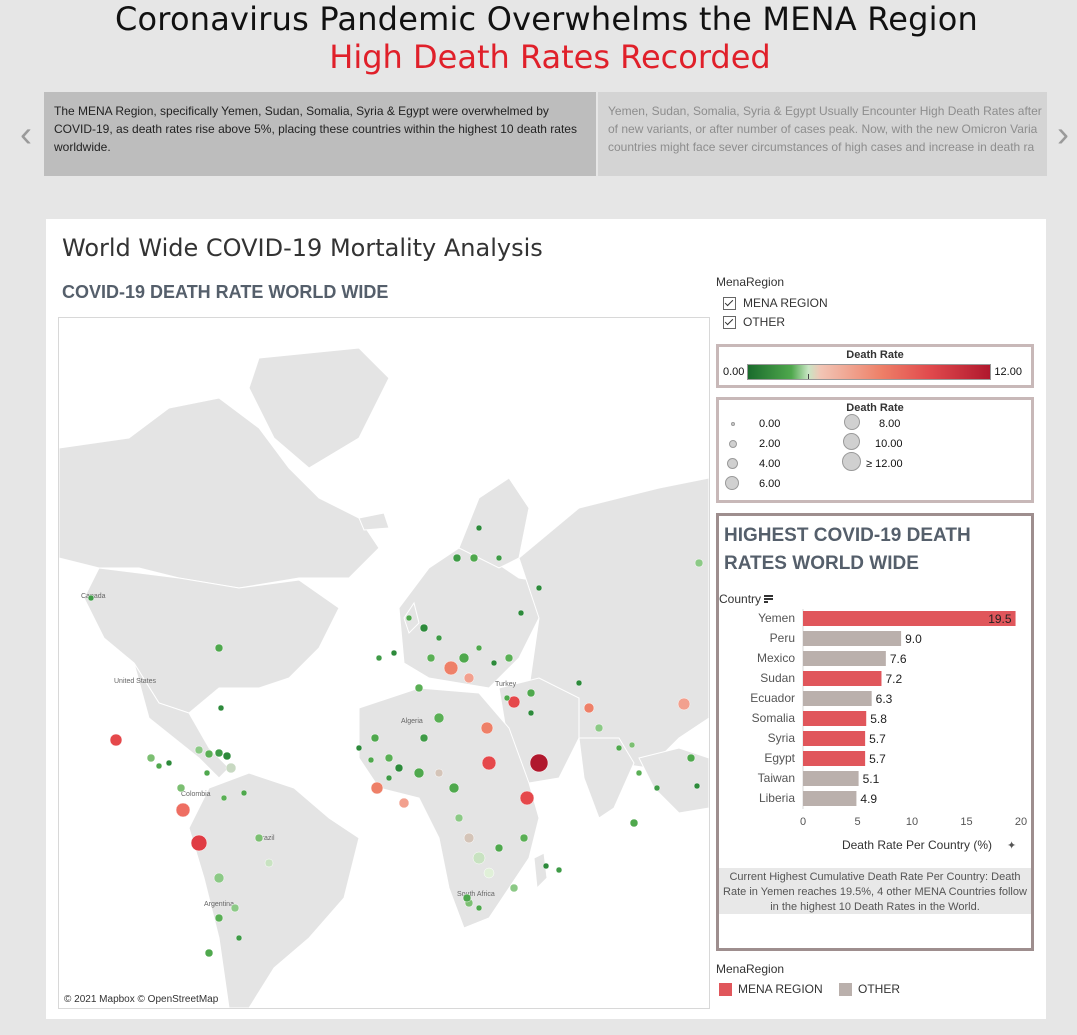  Describe the element at coordinates (909, 618) in the screenshot. I see `bar-yemen` at that location.